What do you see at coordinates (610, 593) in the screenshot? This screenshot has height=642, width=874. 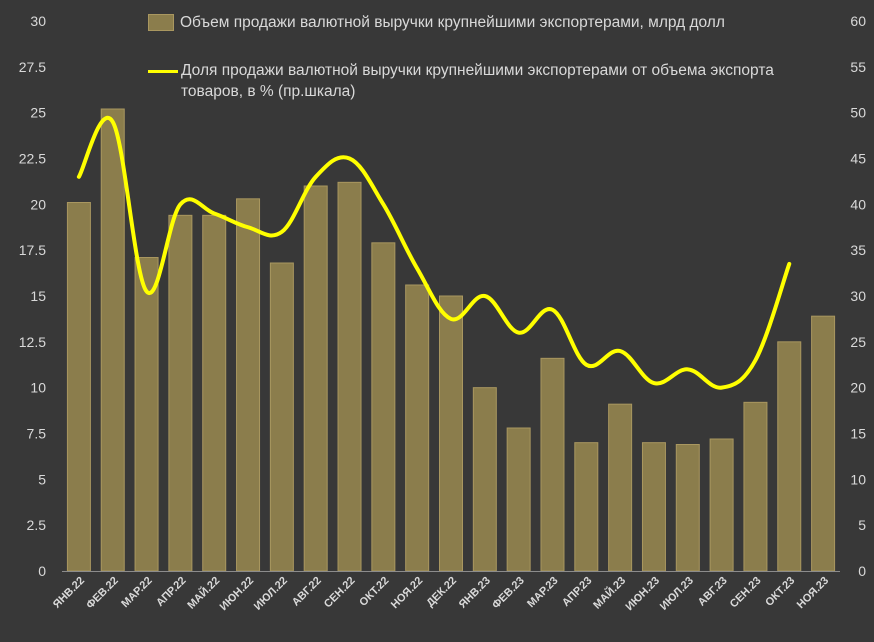 I see `x-axis-tick-label: МАЙ.23` at bounding box center [610, 593].